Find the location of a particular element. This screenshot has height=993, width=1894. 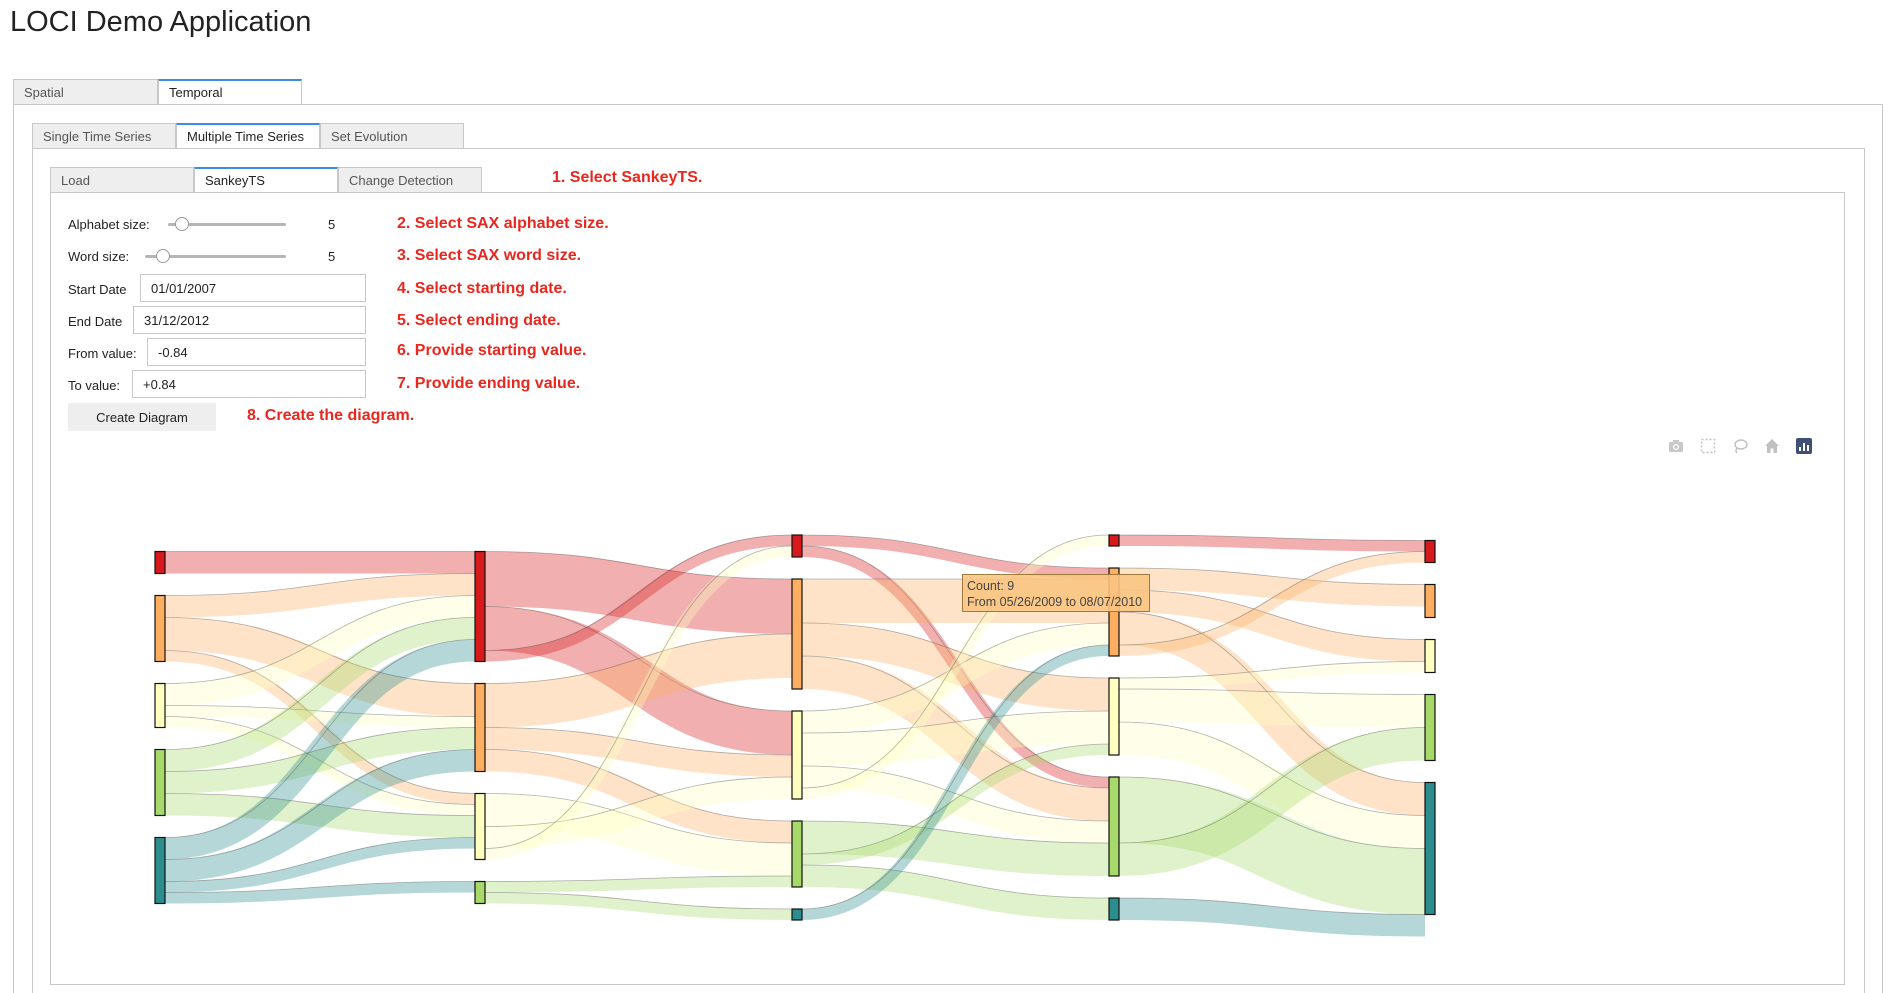

sankey-link-3c-4e is located at coordinates (1272, 785).